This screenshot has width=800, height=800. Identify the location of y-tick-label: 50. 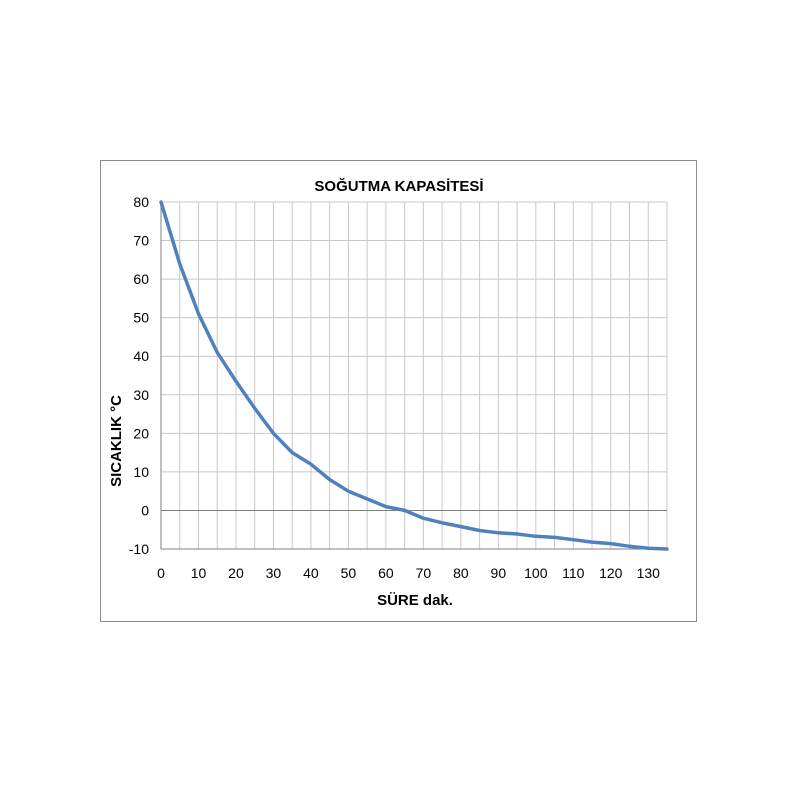
(141, 318).